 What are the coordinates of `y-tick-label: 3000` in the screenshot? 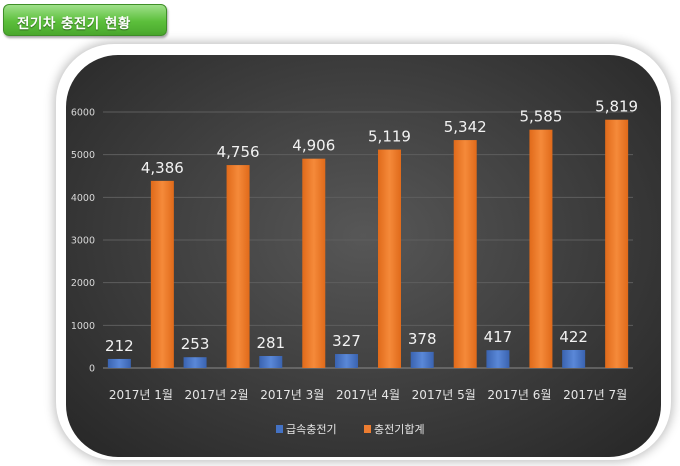 It's located at (83, 241).